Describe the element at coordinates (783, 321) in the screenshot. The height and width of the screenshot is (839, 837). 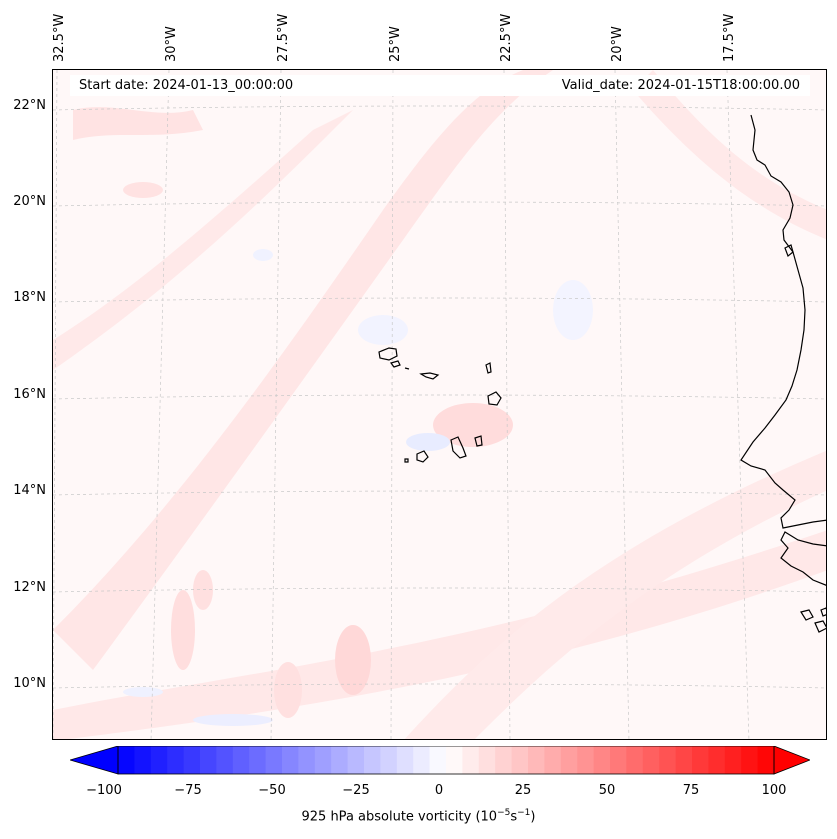
I see `coastline-mauritania-senegal` at that location.